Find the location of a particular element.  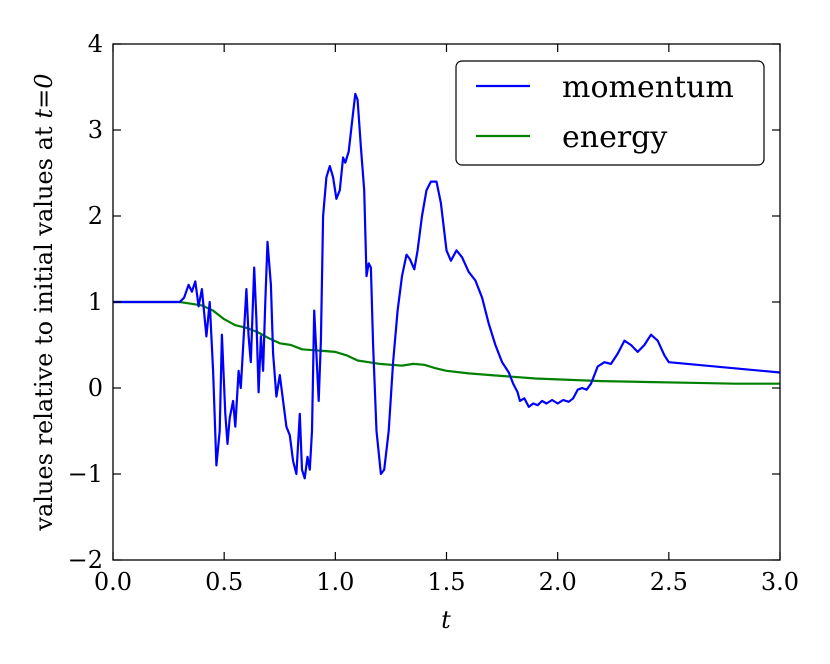

x-tick-label: 1.0 is located at coordinates (335, 582).